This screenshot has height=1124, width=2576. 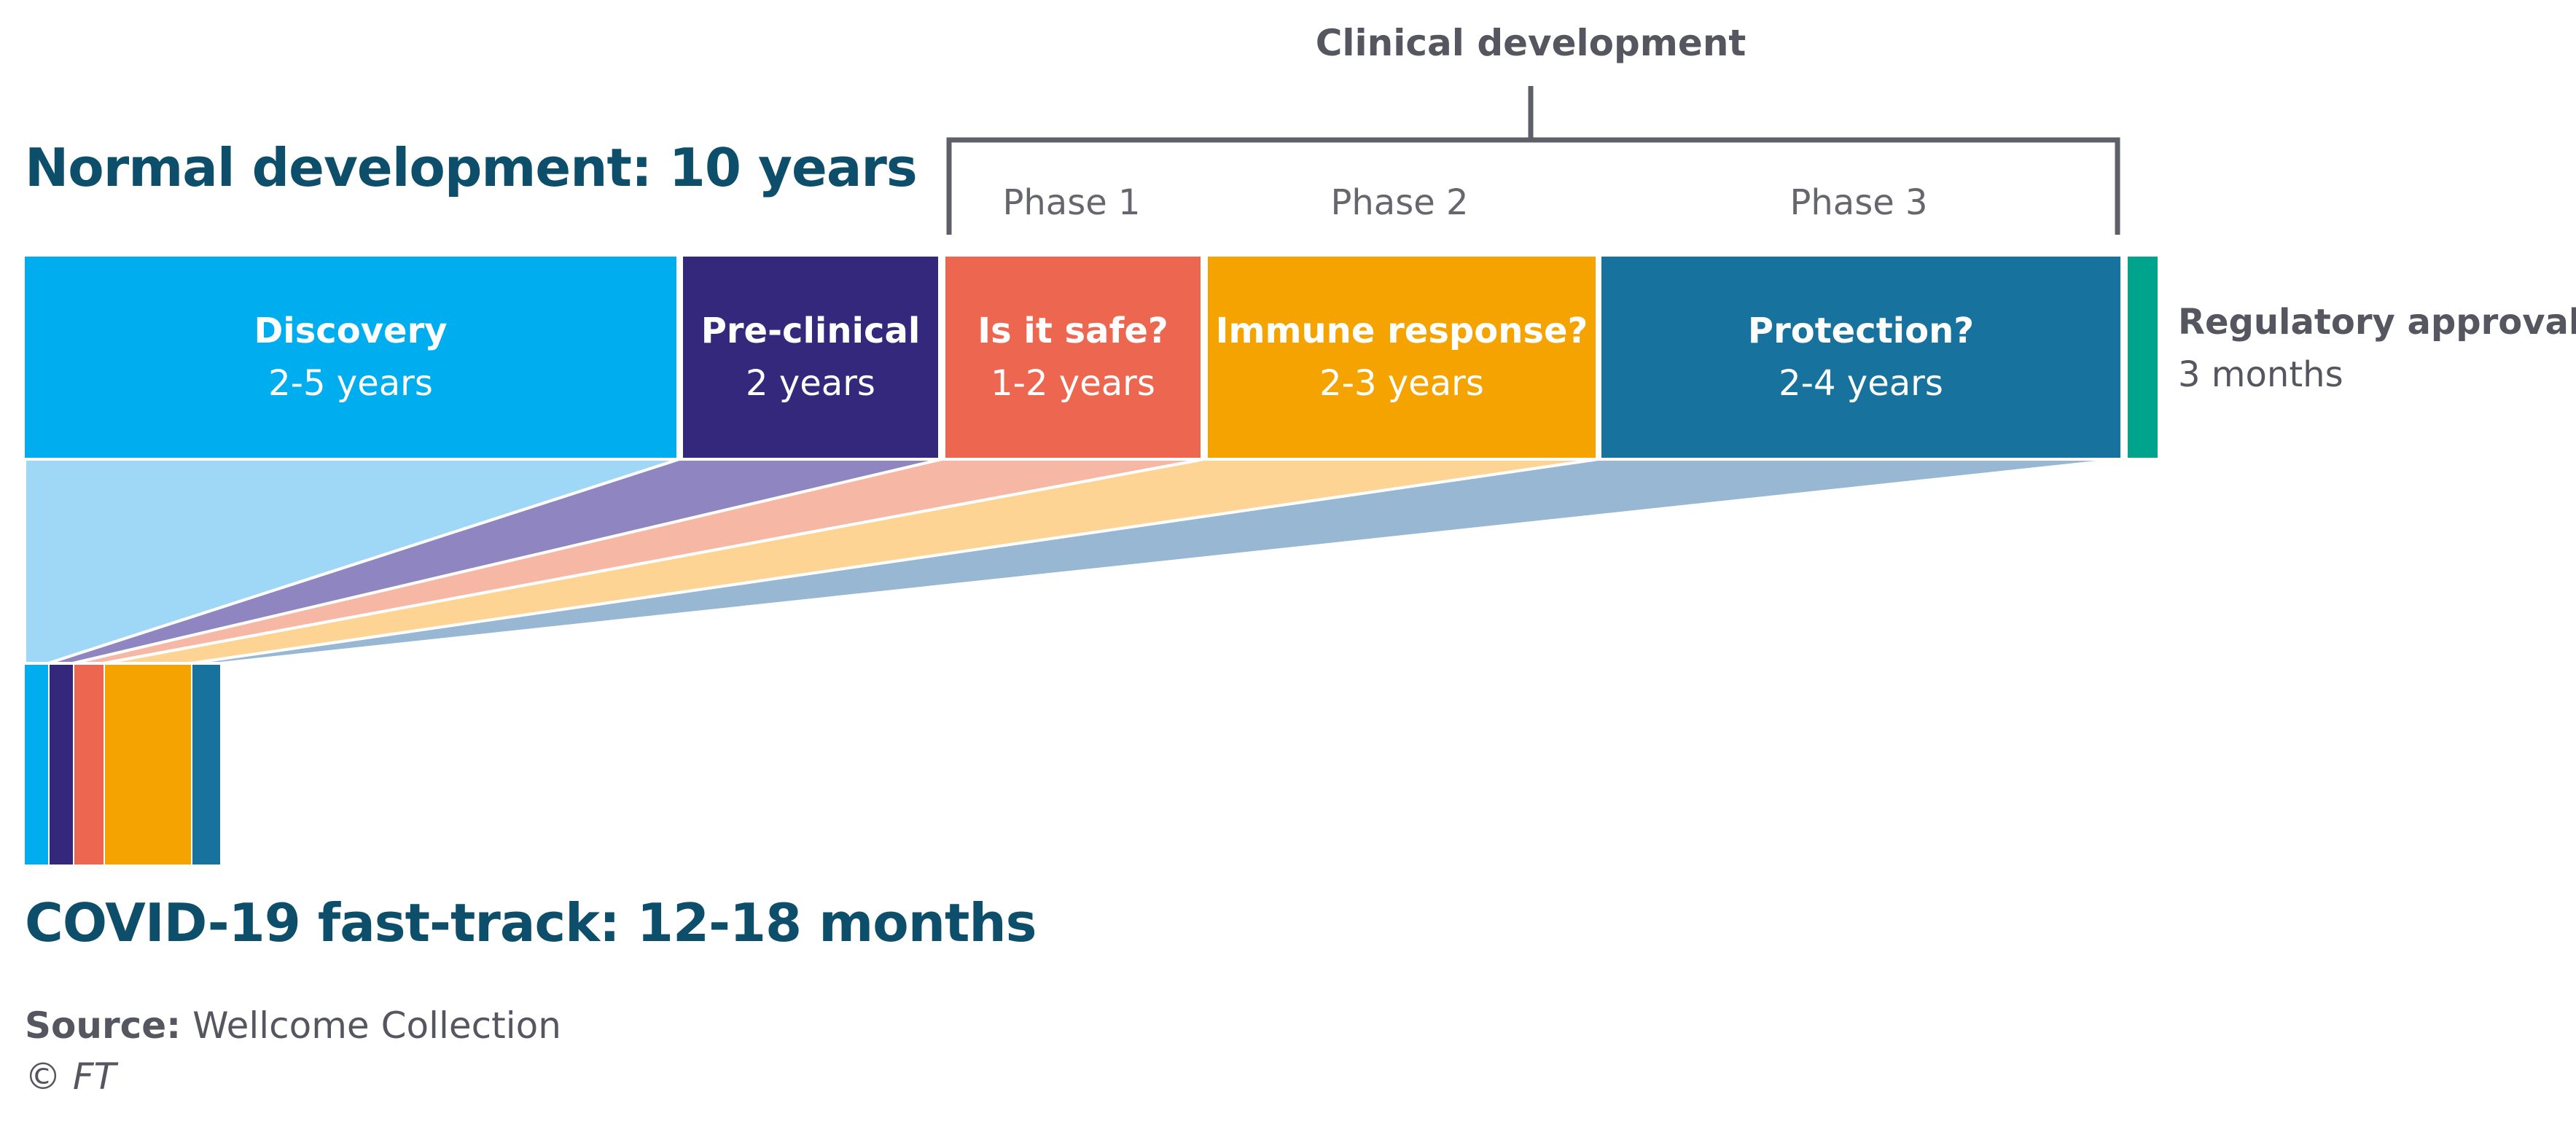 What do you see at coordinates (2377, 322) in the screenshot?
I see `regulatory-approval-title: Regulatory approval` at bounding box center [2377, 322].